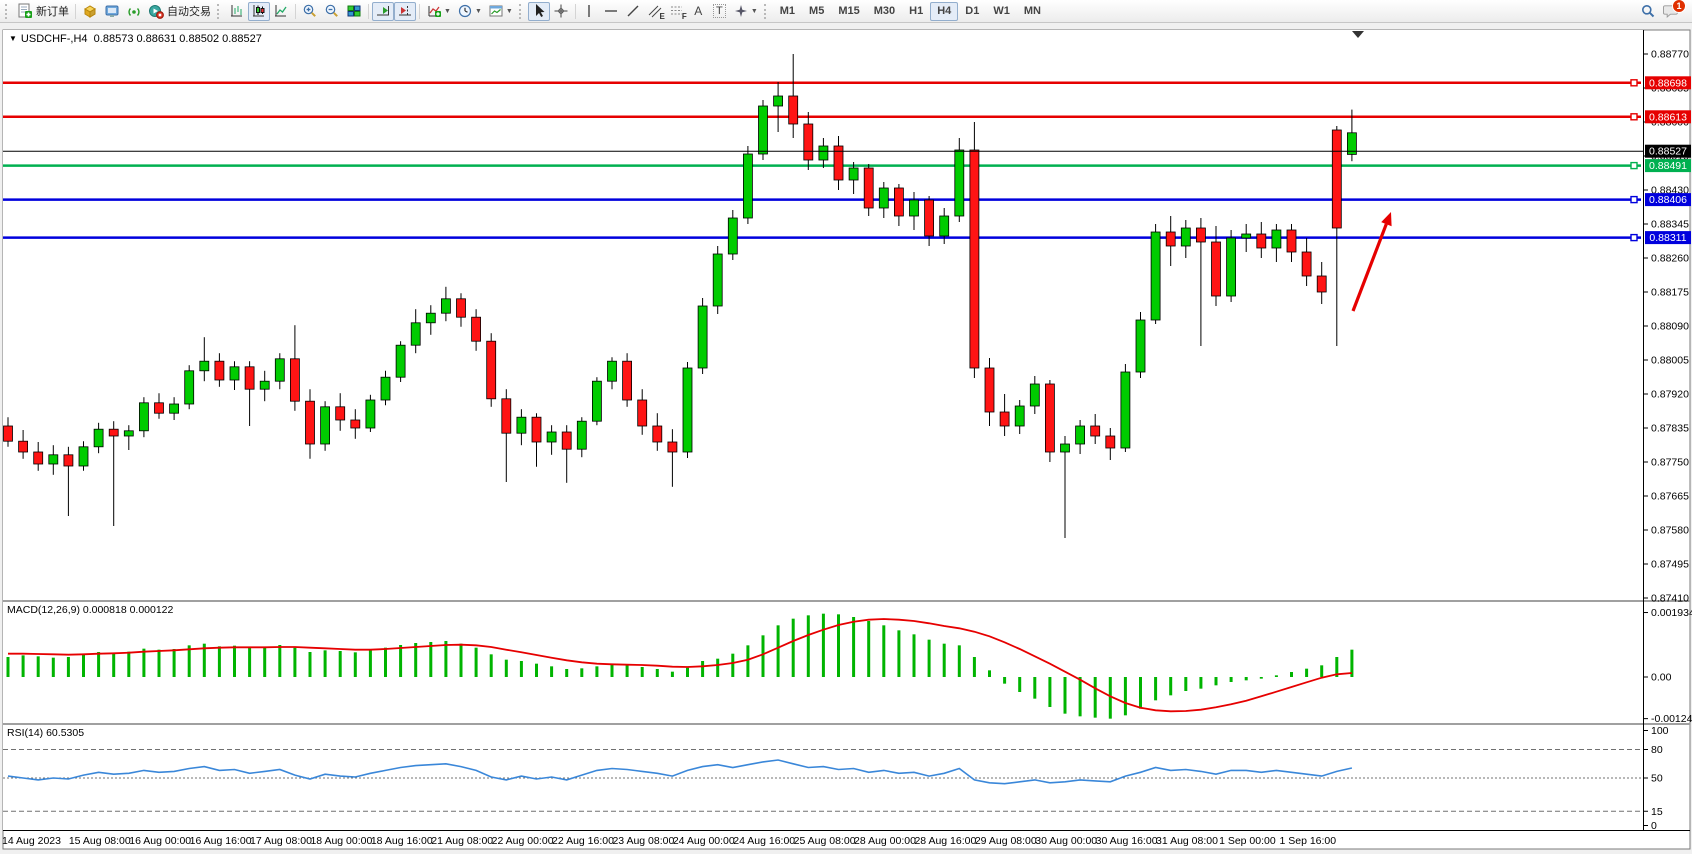 The width and height of the screenshot is (1692, 854). What do you see at coordinates (1670, 327) in the screenshot?
I see `price-tick-label: 0.88090` at bounding box center [1670, 327].